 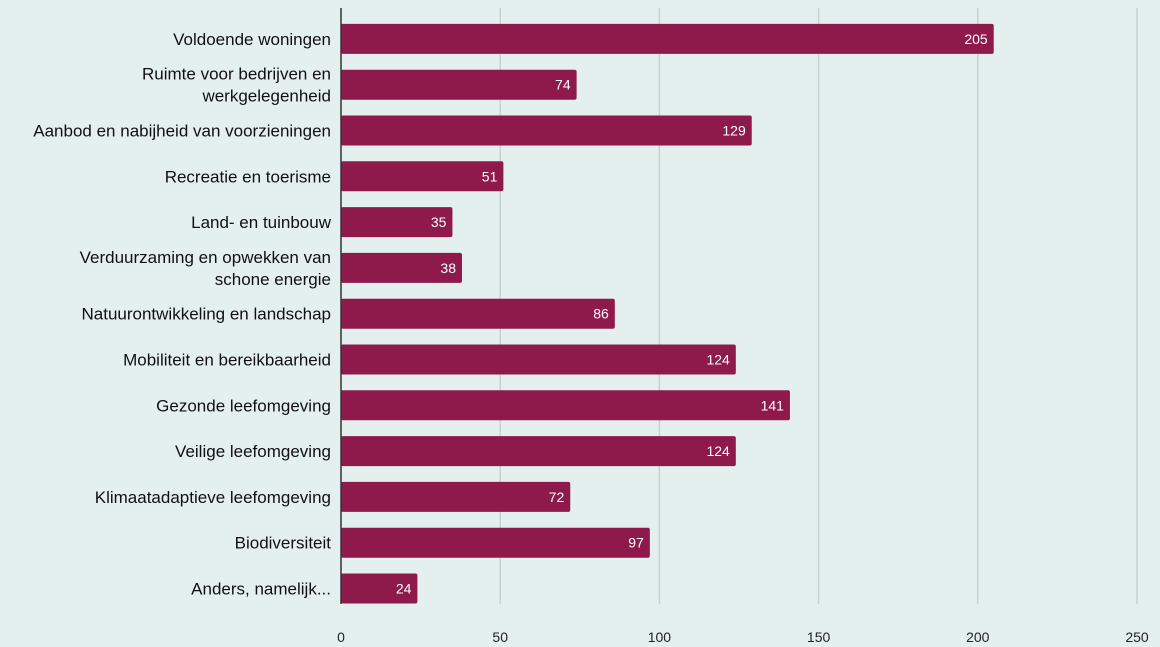 I want to click on bar-value-label: 97, so click(x=636, y=543).